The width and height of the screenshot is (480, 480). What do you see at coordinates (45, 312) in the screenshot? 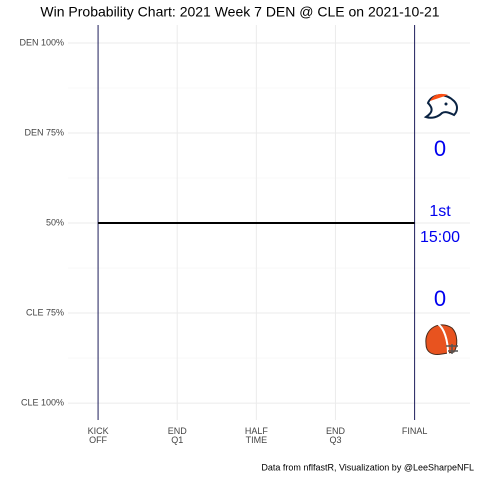
I see `y-tick-label: CLE 75%` at bounding box center [45, 312].